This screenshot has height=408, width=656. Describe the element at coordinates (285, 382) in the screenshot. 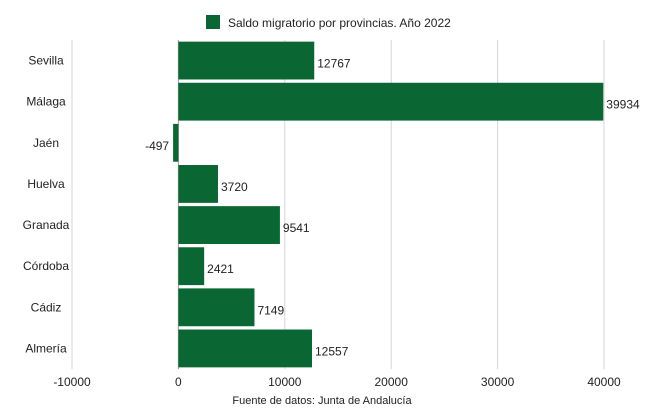

I see `x-tick-label: 10000` at that location.